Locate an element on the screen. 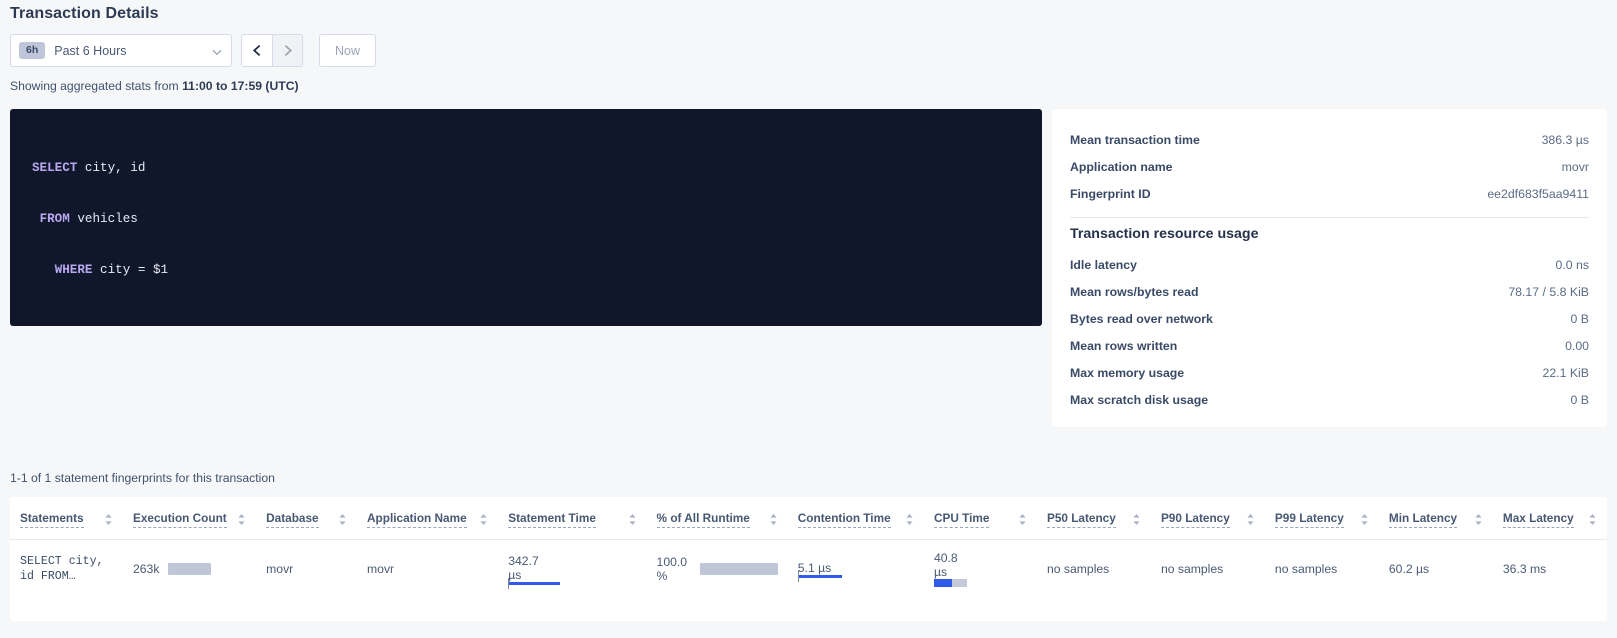 The image size is (1617, 638). column-header-statement-time: Statement Time is located at coordinates (572, 518).